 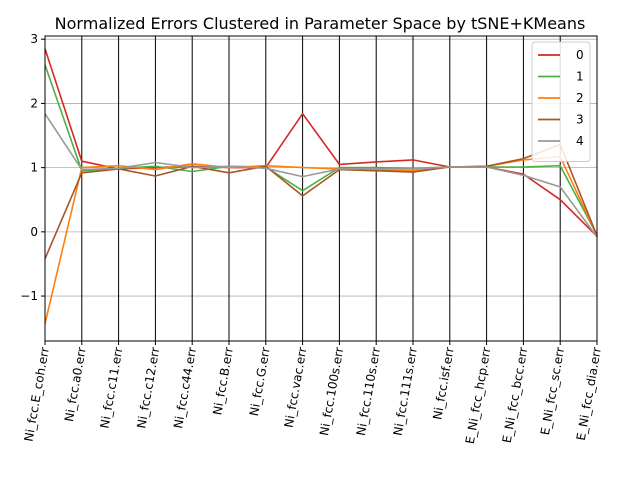 I want to click on y-tick-label: 1, so click(x=34, y=168).